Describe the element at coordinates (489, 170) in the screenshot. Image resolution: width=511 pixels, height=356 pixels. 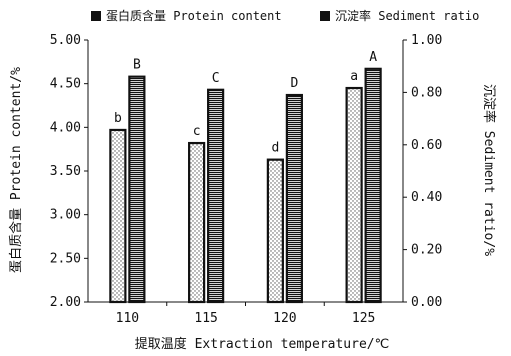
I see `right-axis-title: 沉淀率 Sediment ratio/%` at that location.